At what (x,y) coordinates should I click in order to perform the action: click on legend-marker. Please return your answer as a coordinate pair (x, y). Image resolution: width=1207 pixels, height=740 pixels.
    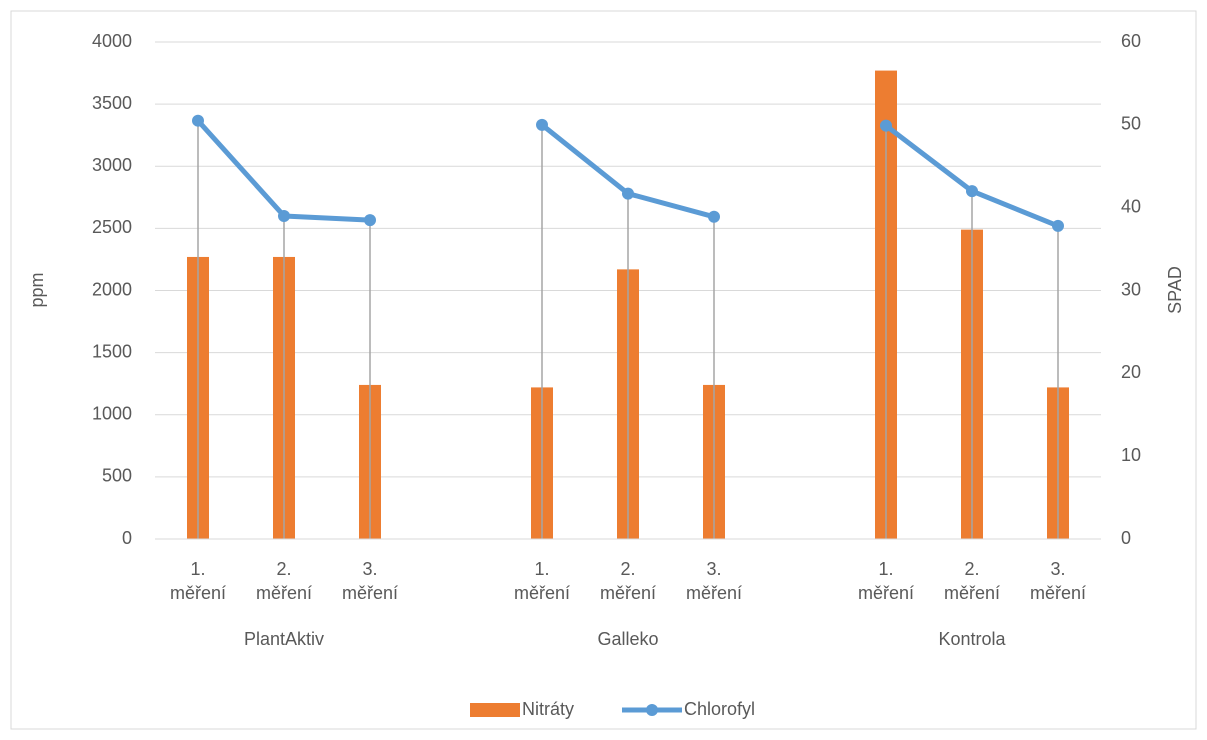
    Looking at the image, I should click on (652, 710).